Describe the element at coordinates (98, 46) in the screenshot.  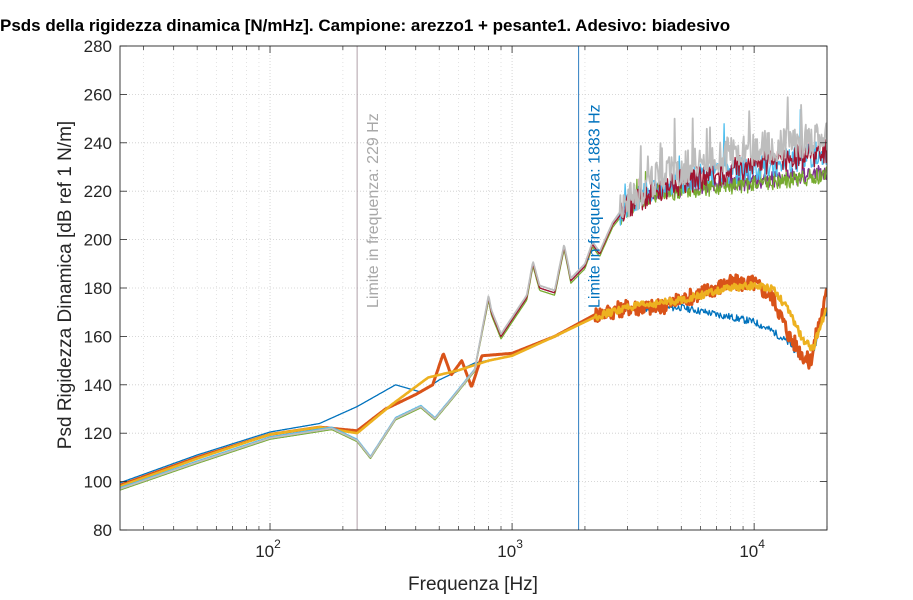
I see `y-tick-label: 280` at that location.